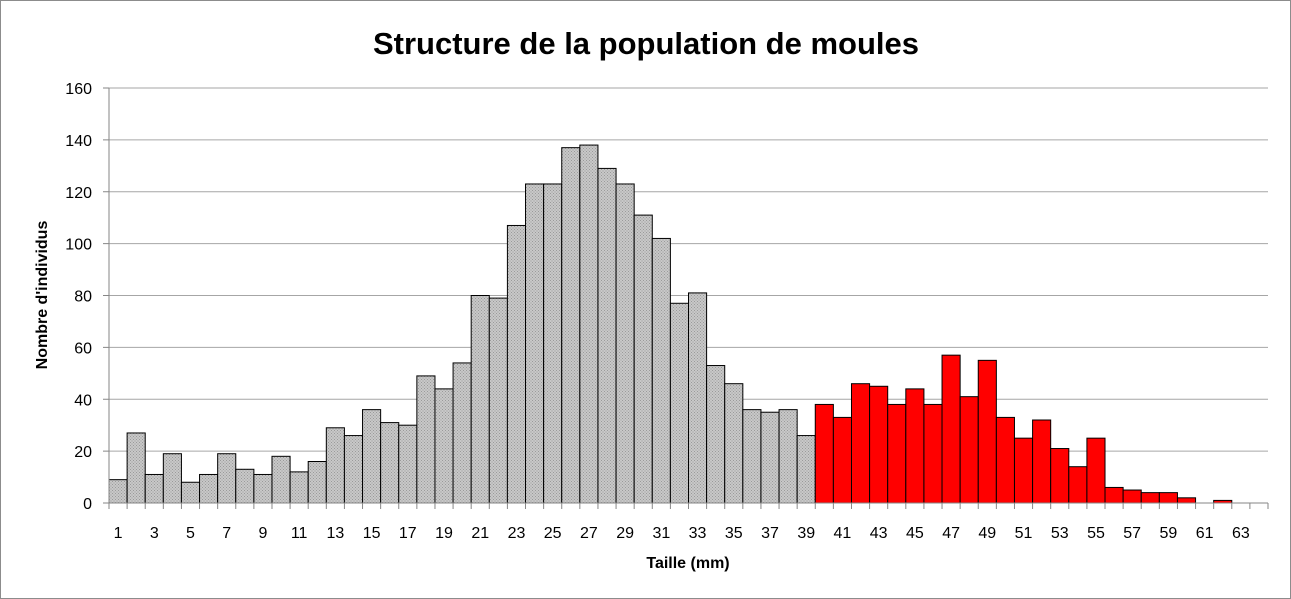 Image resolution: width=1291 pixels, height=599 pixels. What do you see at coordinates (661, 370) in the screenshot?
I see `bar-31mm` at bounding box center [661, 370].